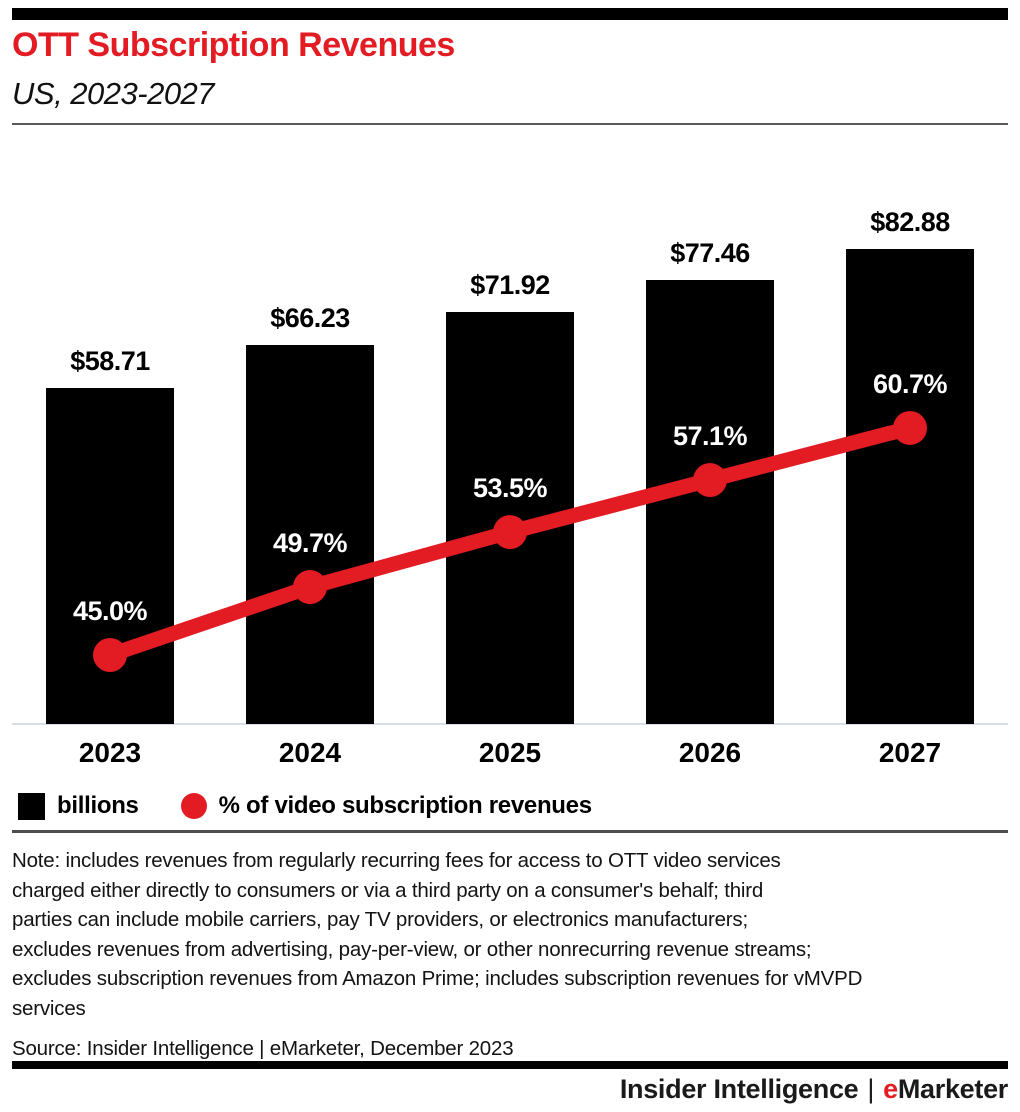  I want to click on legend-line-marker-icon, so click(193, 806).